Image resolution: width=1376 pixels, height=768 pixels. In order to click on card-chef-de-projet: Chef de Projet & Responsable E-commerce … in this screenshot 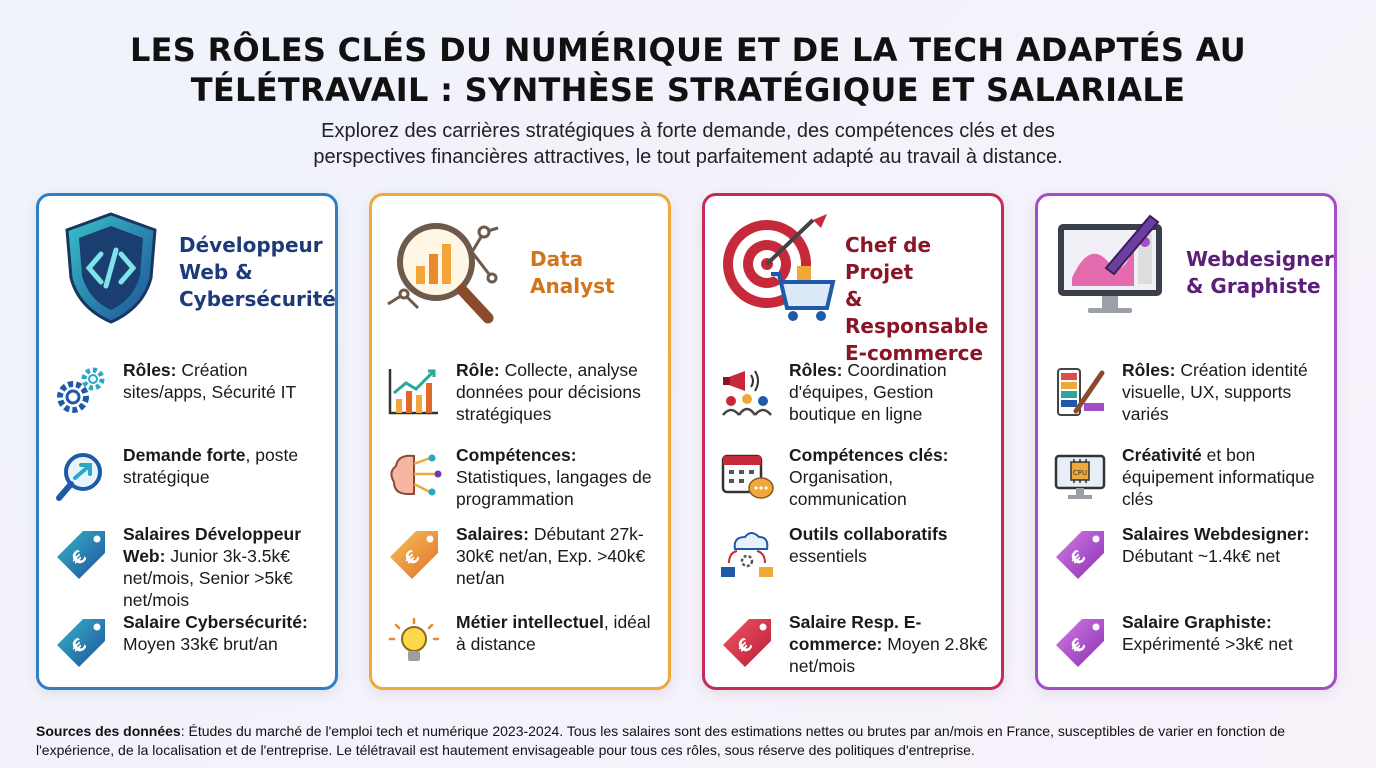, I will do `click(853, 441)`.